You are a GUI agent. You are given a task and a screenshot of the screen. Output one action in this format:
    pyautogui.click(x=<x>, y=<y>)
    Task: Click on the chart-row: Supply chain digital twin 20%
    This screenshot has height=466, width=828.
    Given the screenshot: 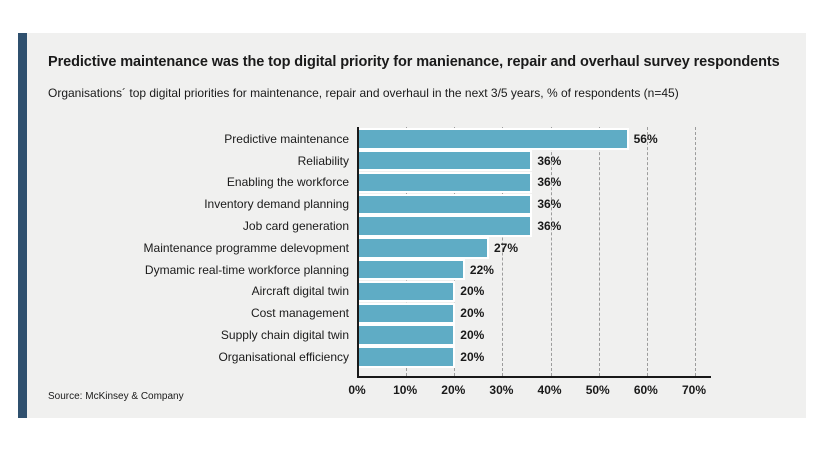 What is the action you would take?
    pyautogui.click(x=420, y=335)
    